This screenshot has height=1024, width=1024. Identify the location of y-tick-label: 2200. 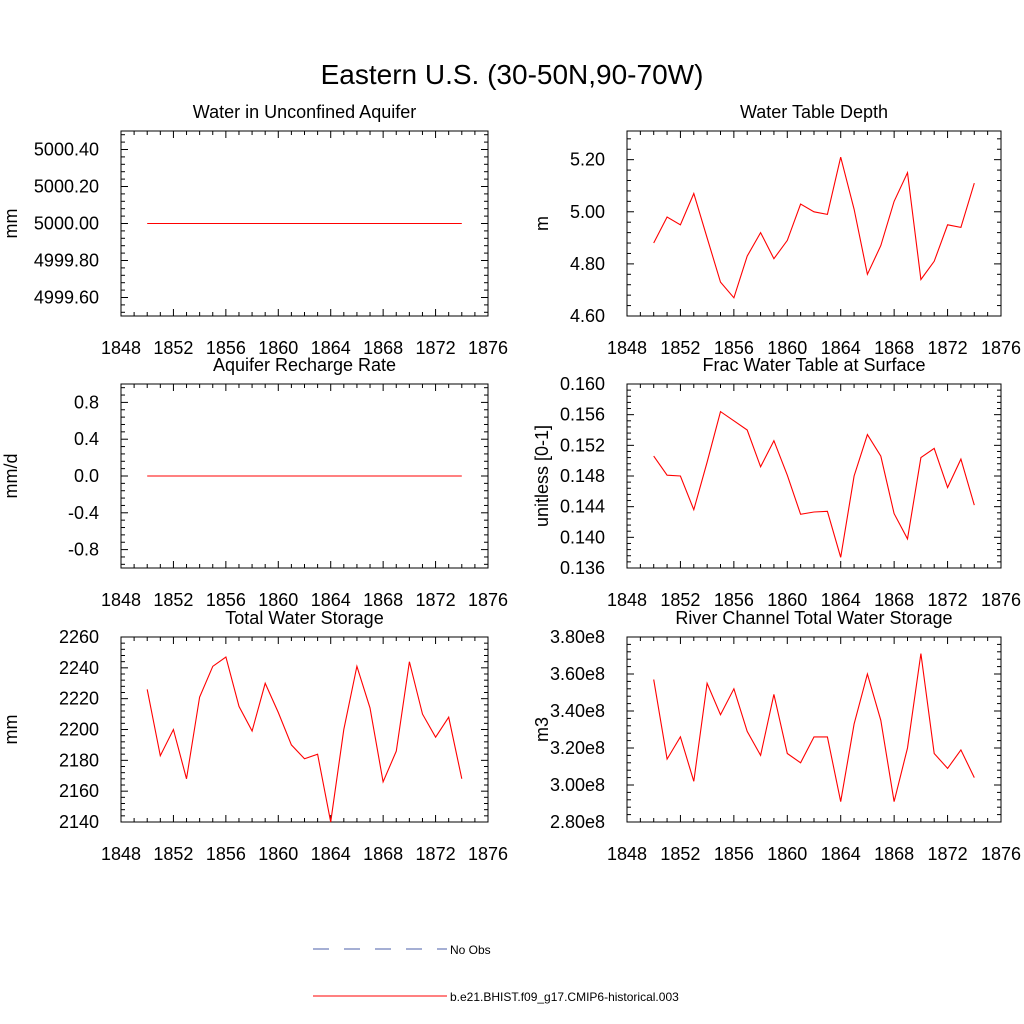
(79, 730).